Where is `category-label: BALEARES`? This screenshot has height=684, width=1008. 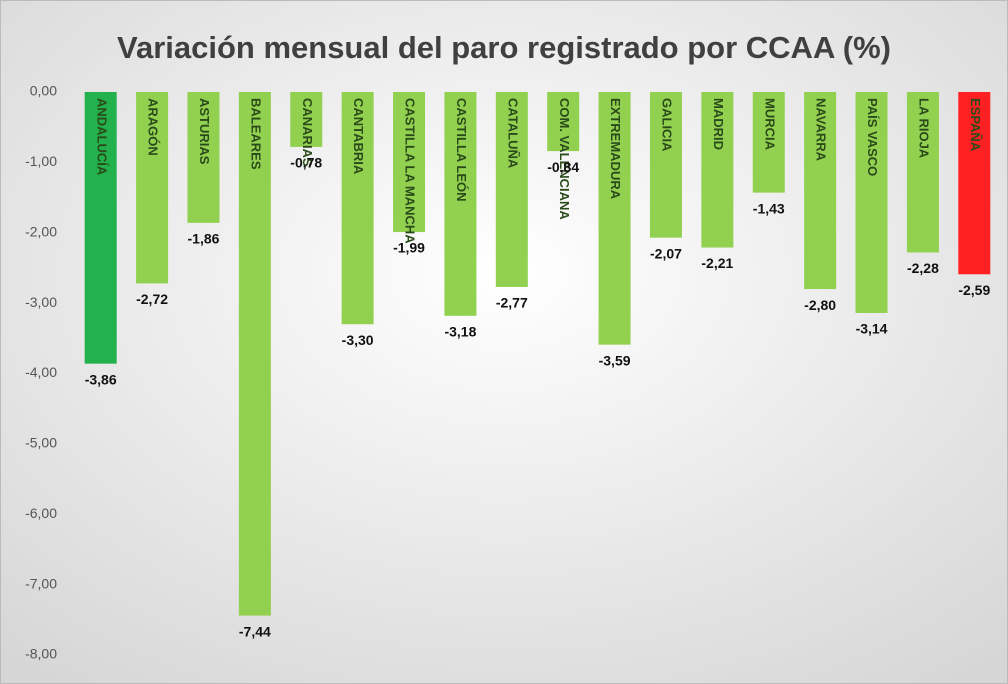 category-label: BALEARES is located at coordinates (255, 134).